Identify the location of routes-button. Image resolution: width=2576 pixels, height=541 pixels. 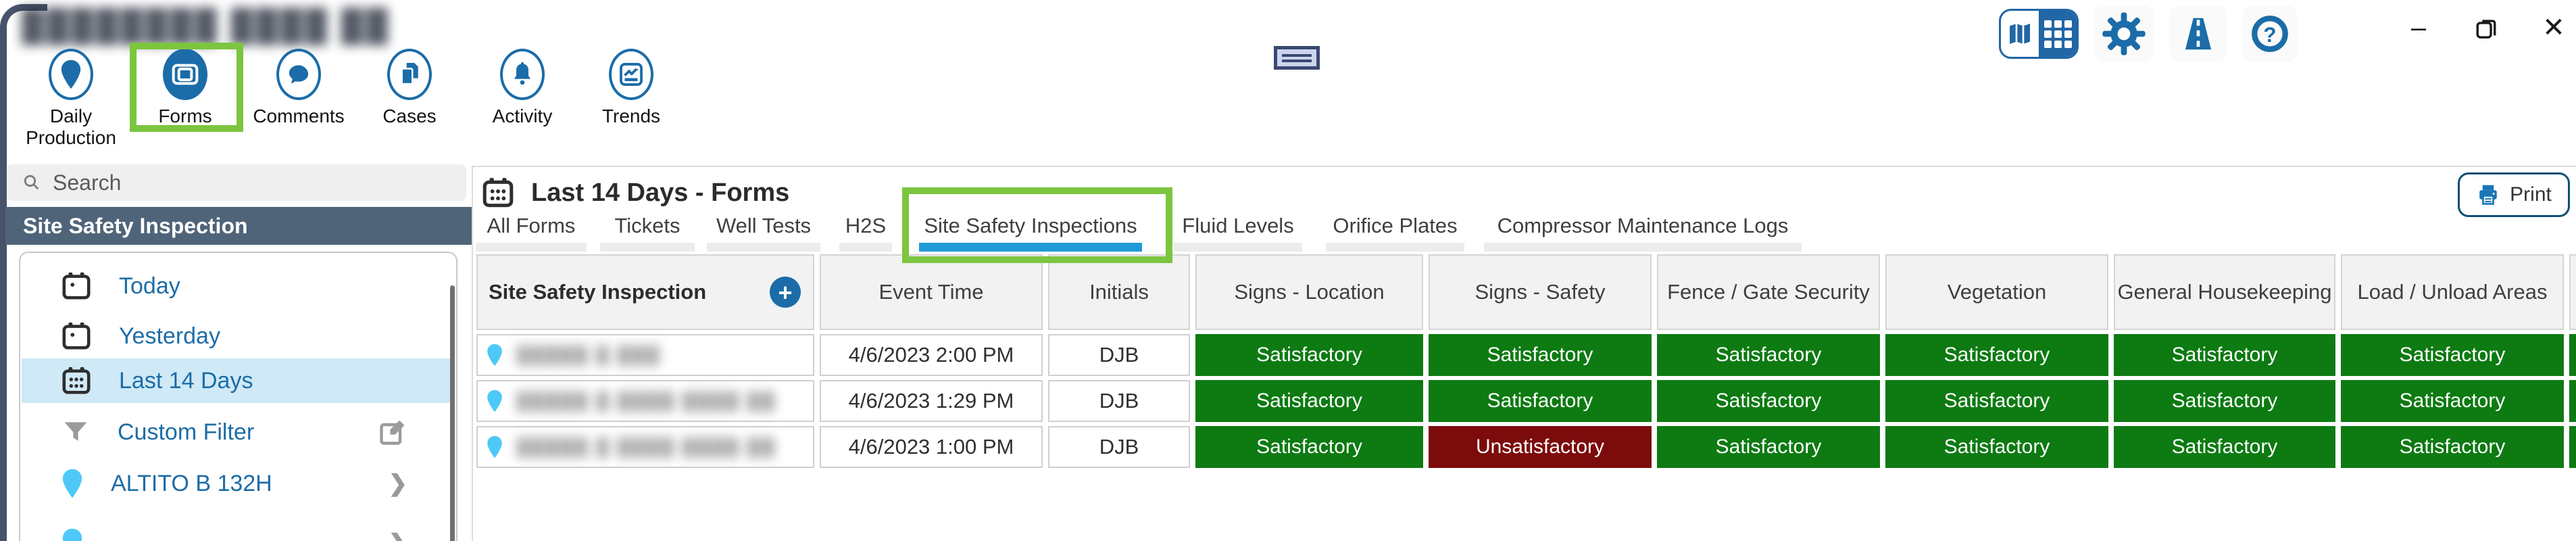
(2198, 34).